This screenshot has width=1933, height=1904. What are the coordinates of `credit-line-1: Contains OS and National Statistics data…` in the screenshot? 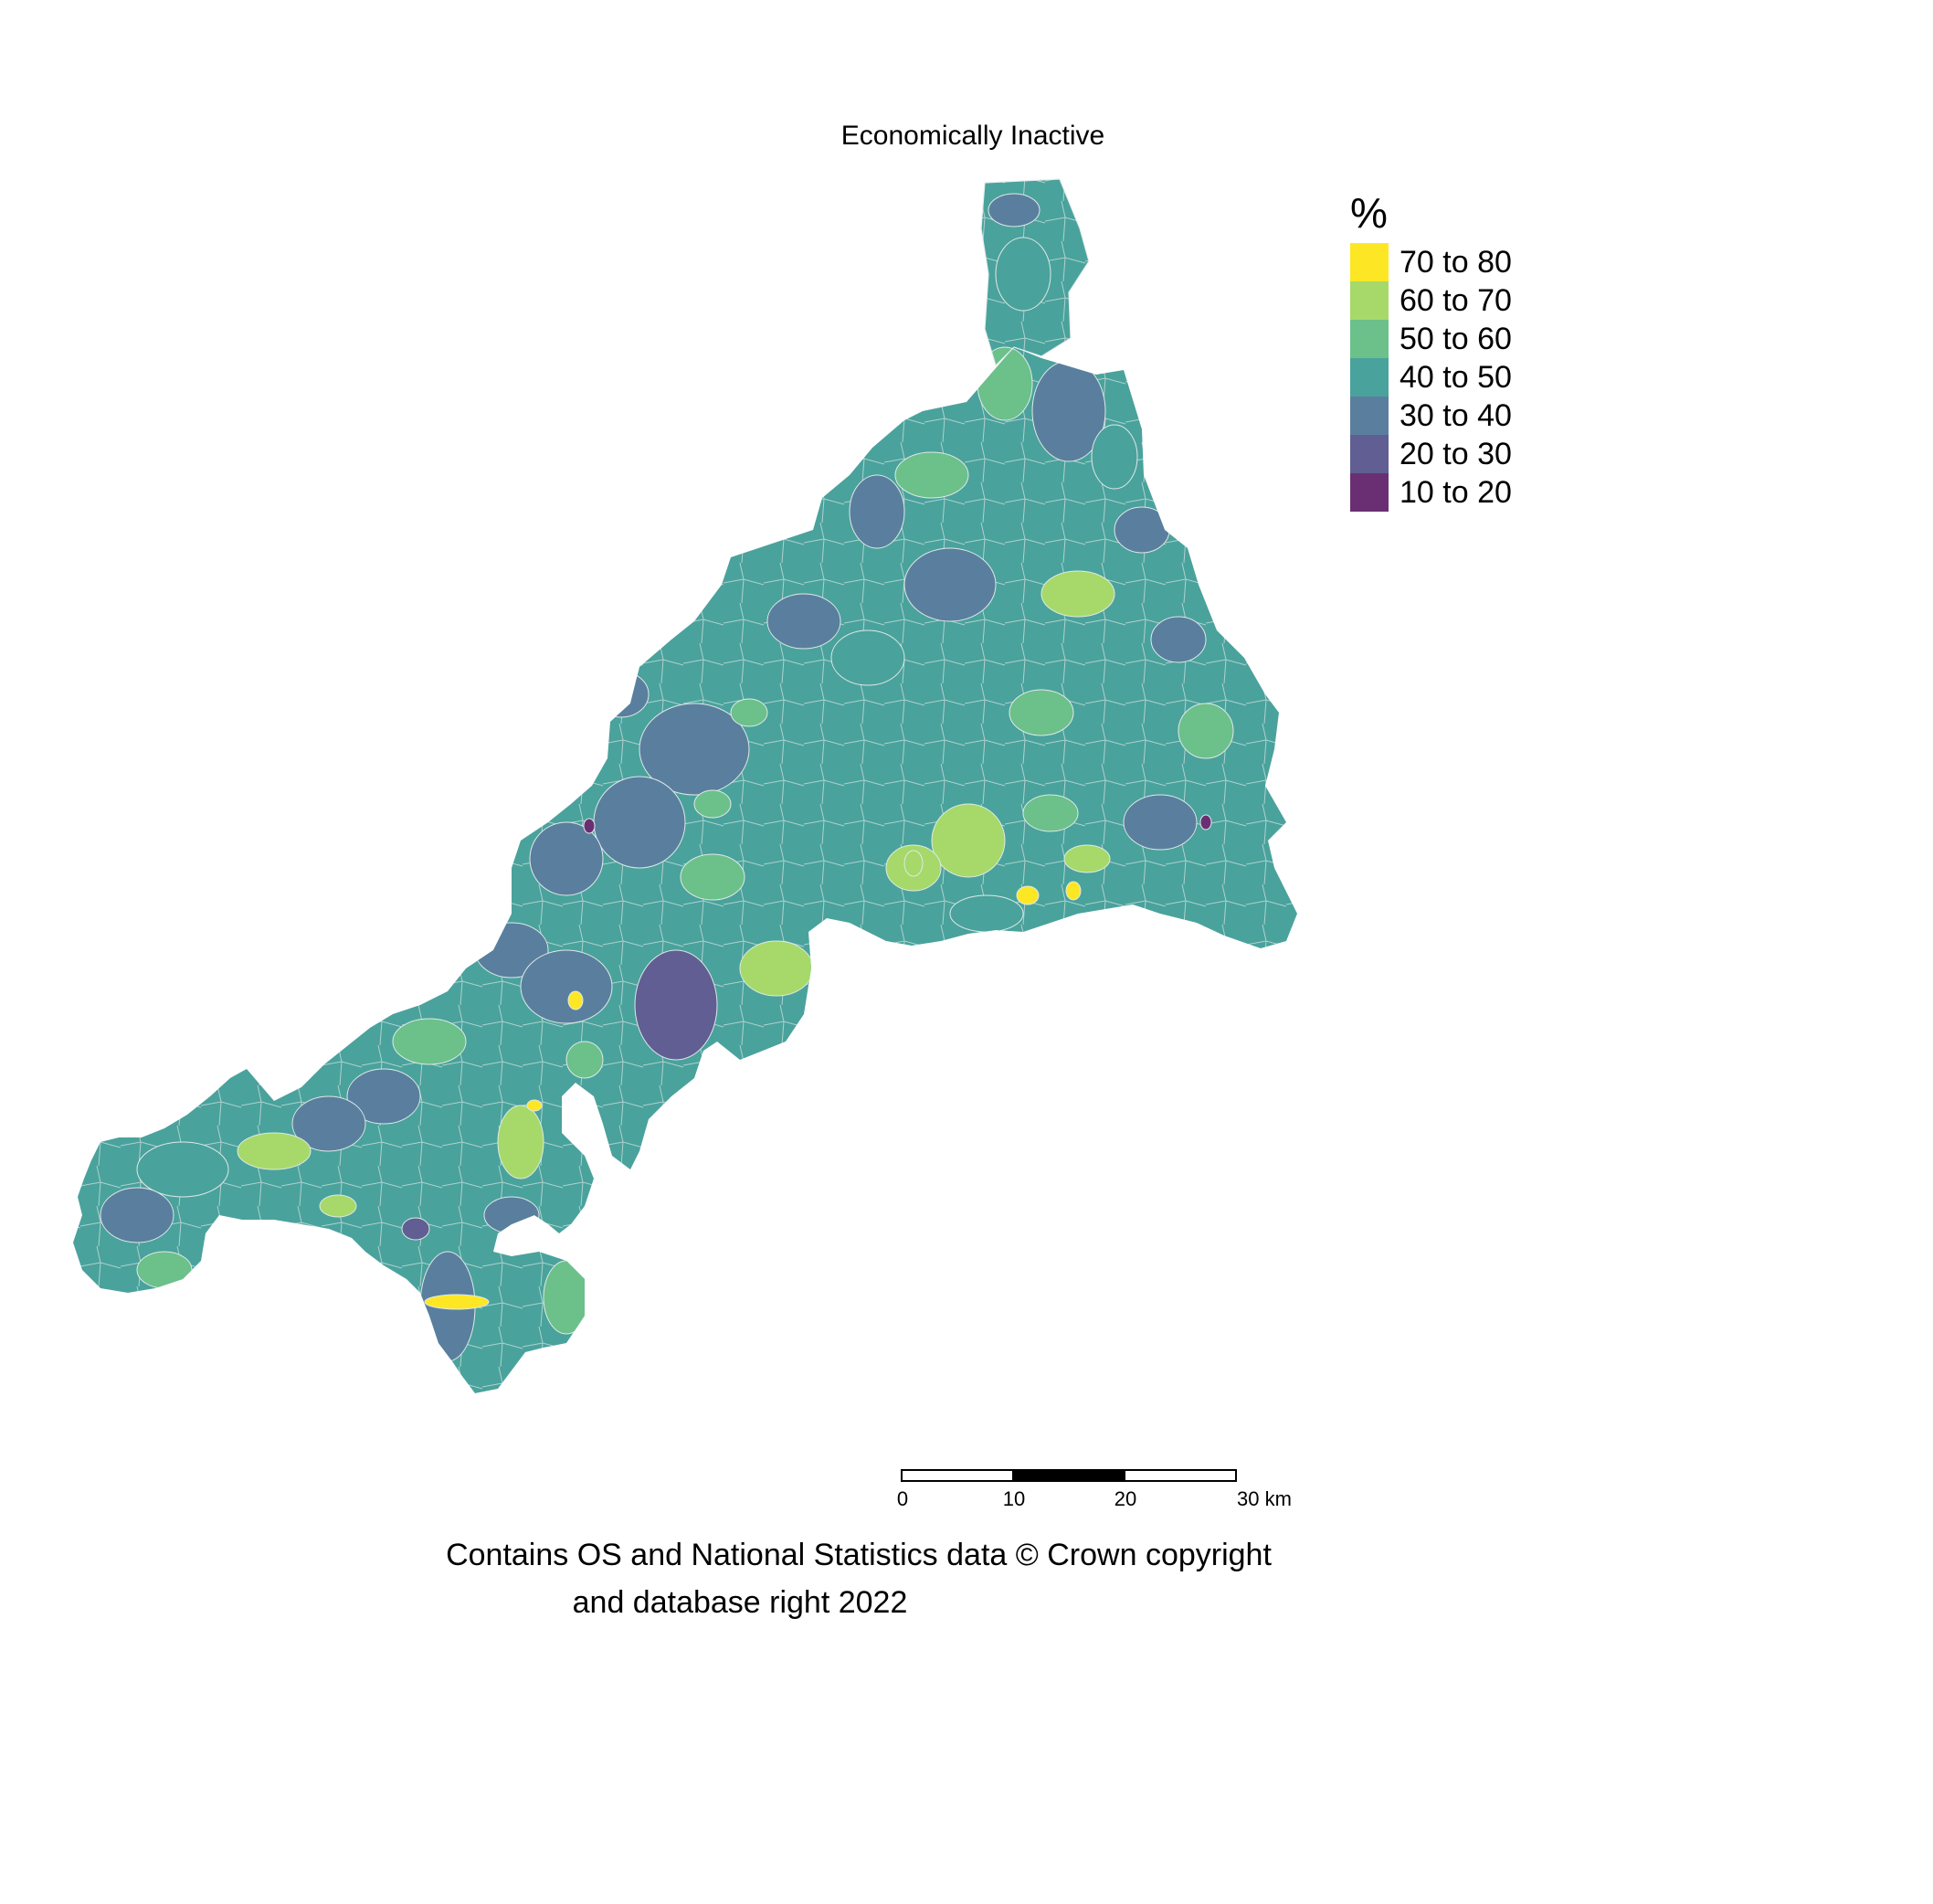 It's located at (859, 1555).